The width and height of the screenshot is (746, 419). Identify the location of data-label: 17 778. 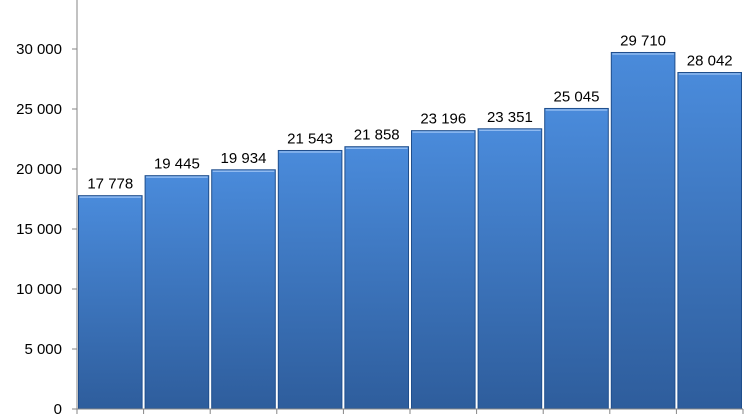
(110, 184).